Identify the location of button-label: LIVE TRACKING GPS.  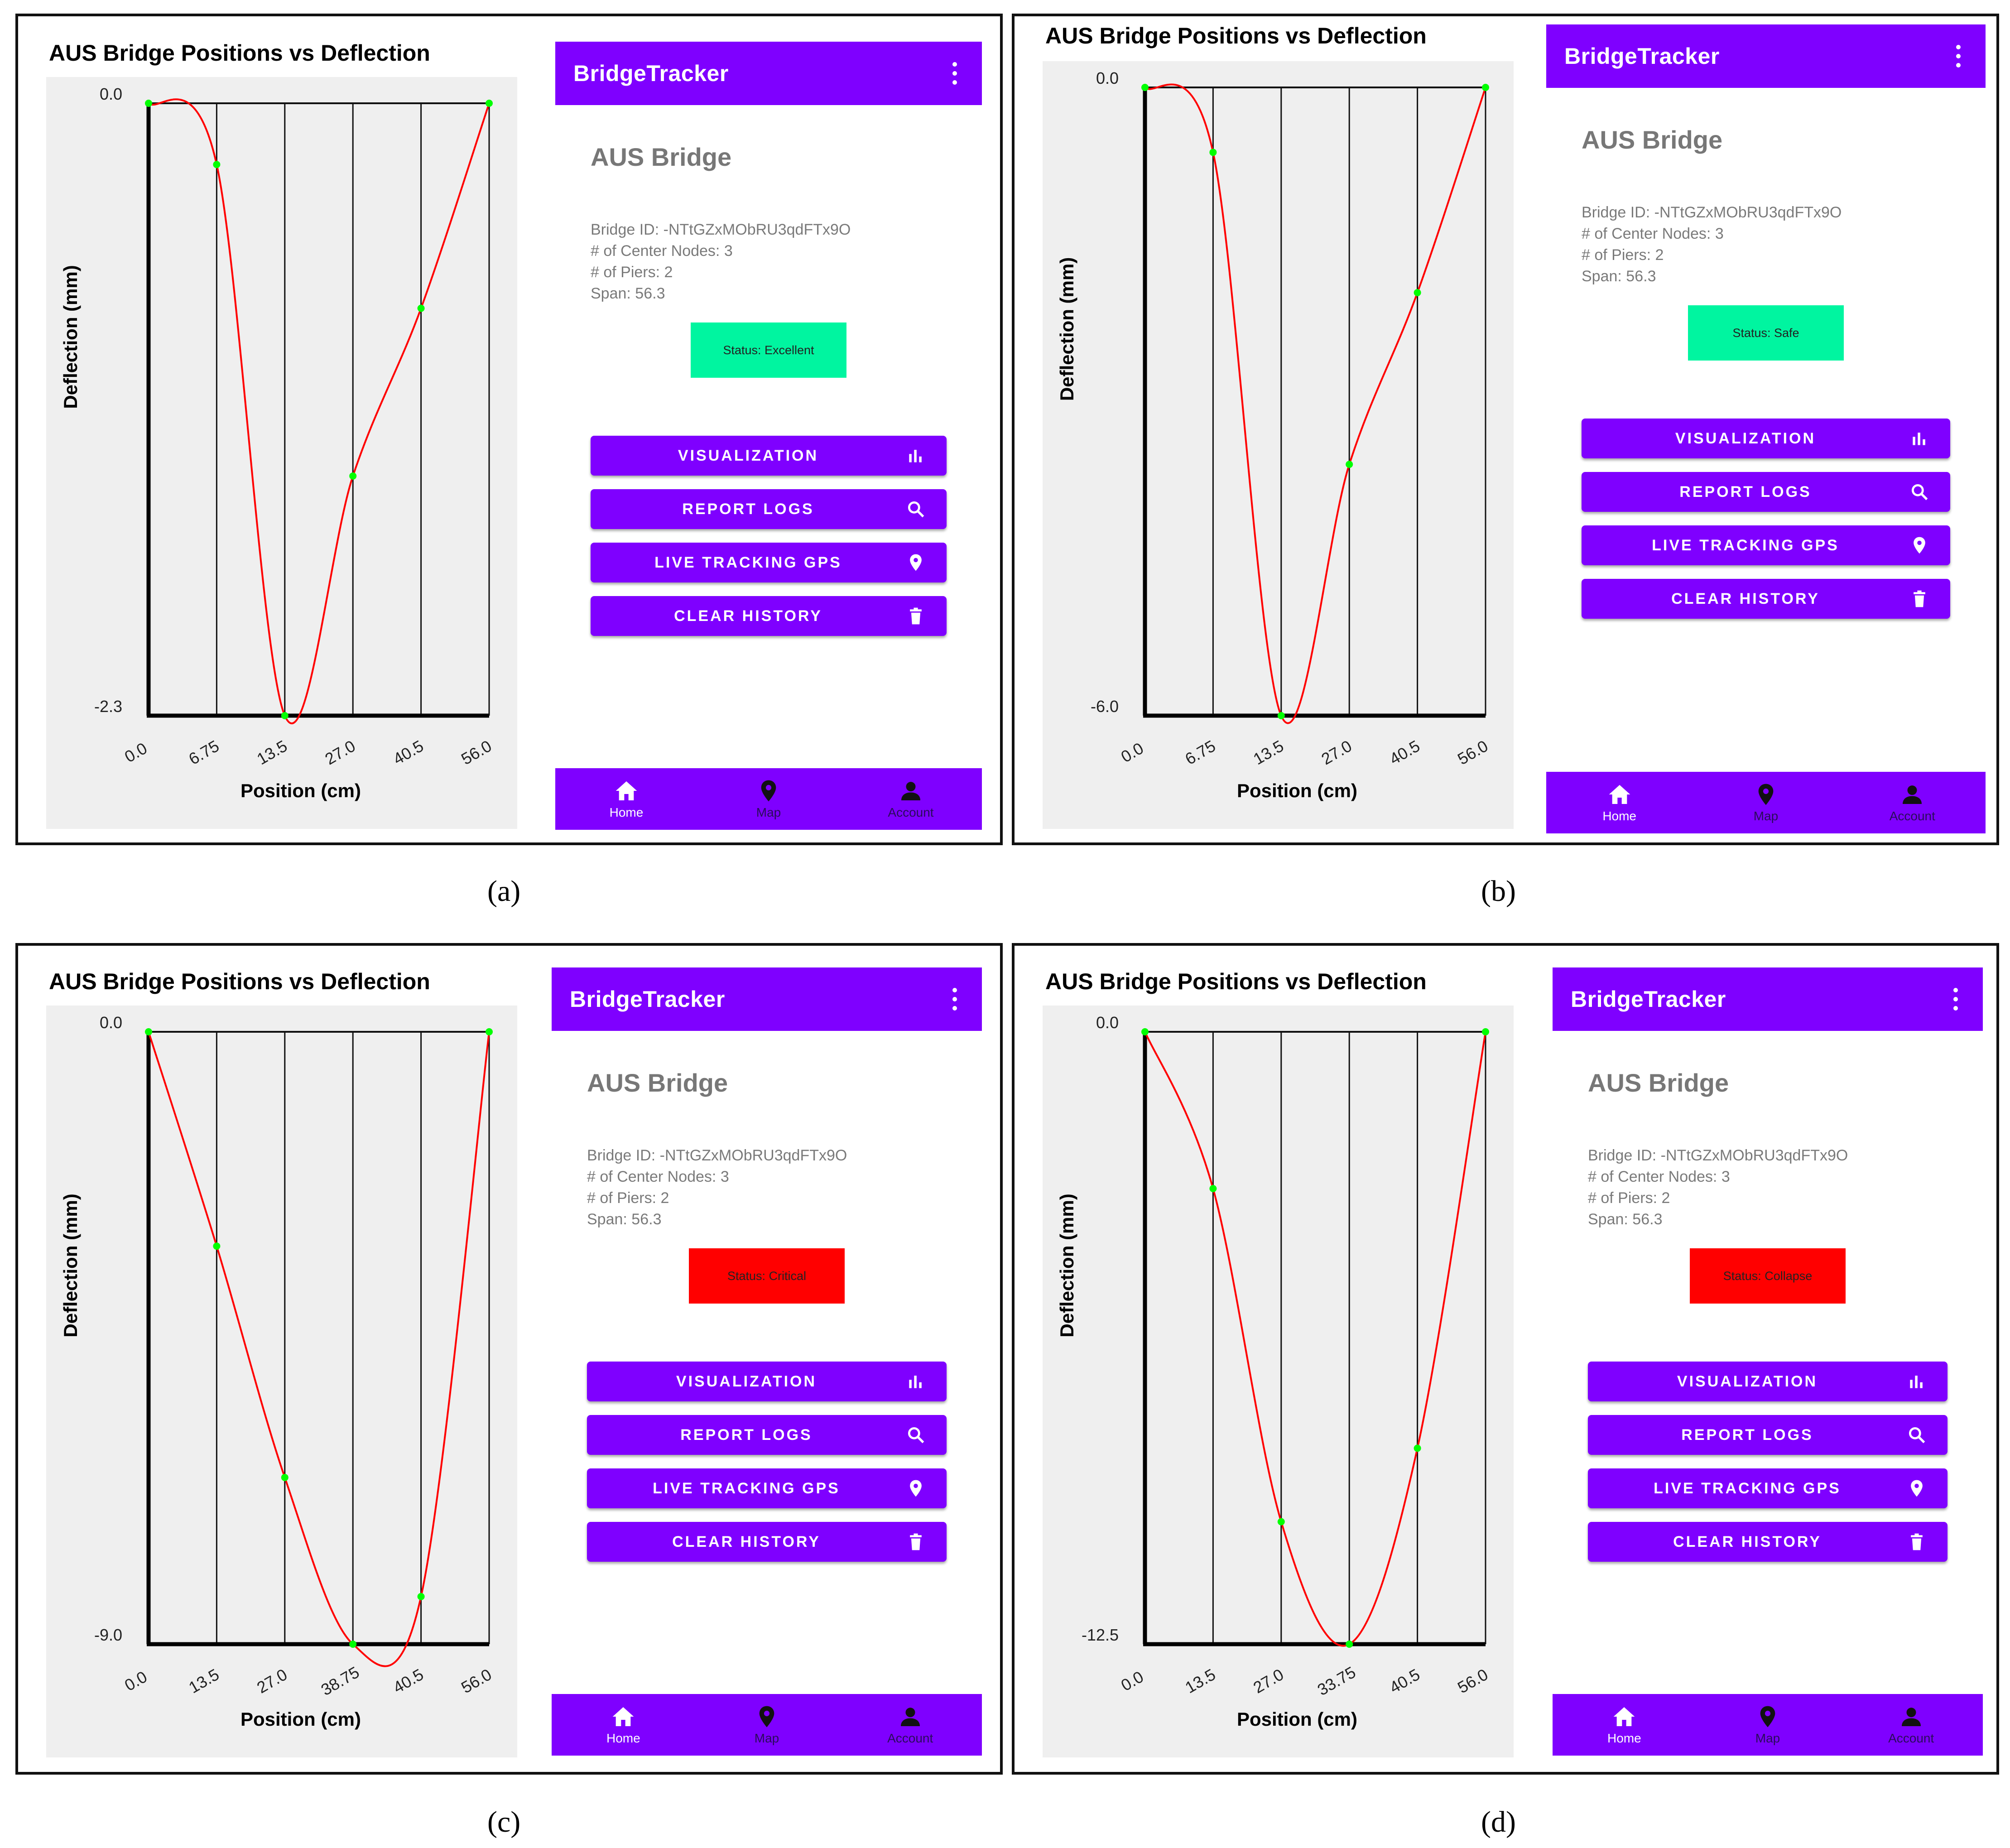
(1747, 1488).